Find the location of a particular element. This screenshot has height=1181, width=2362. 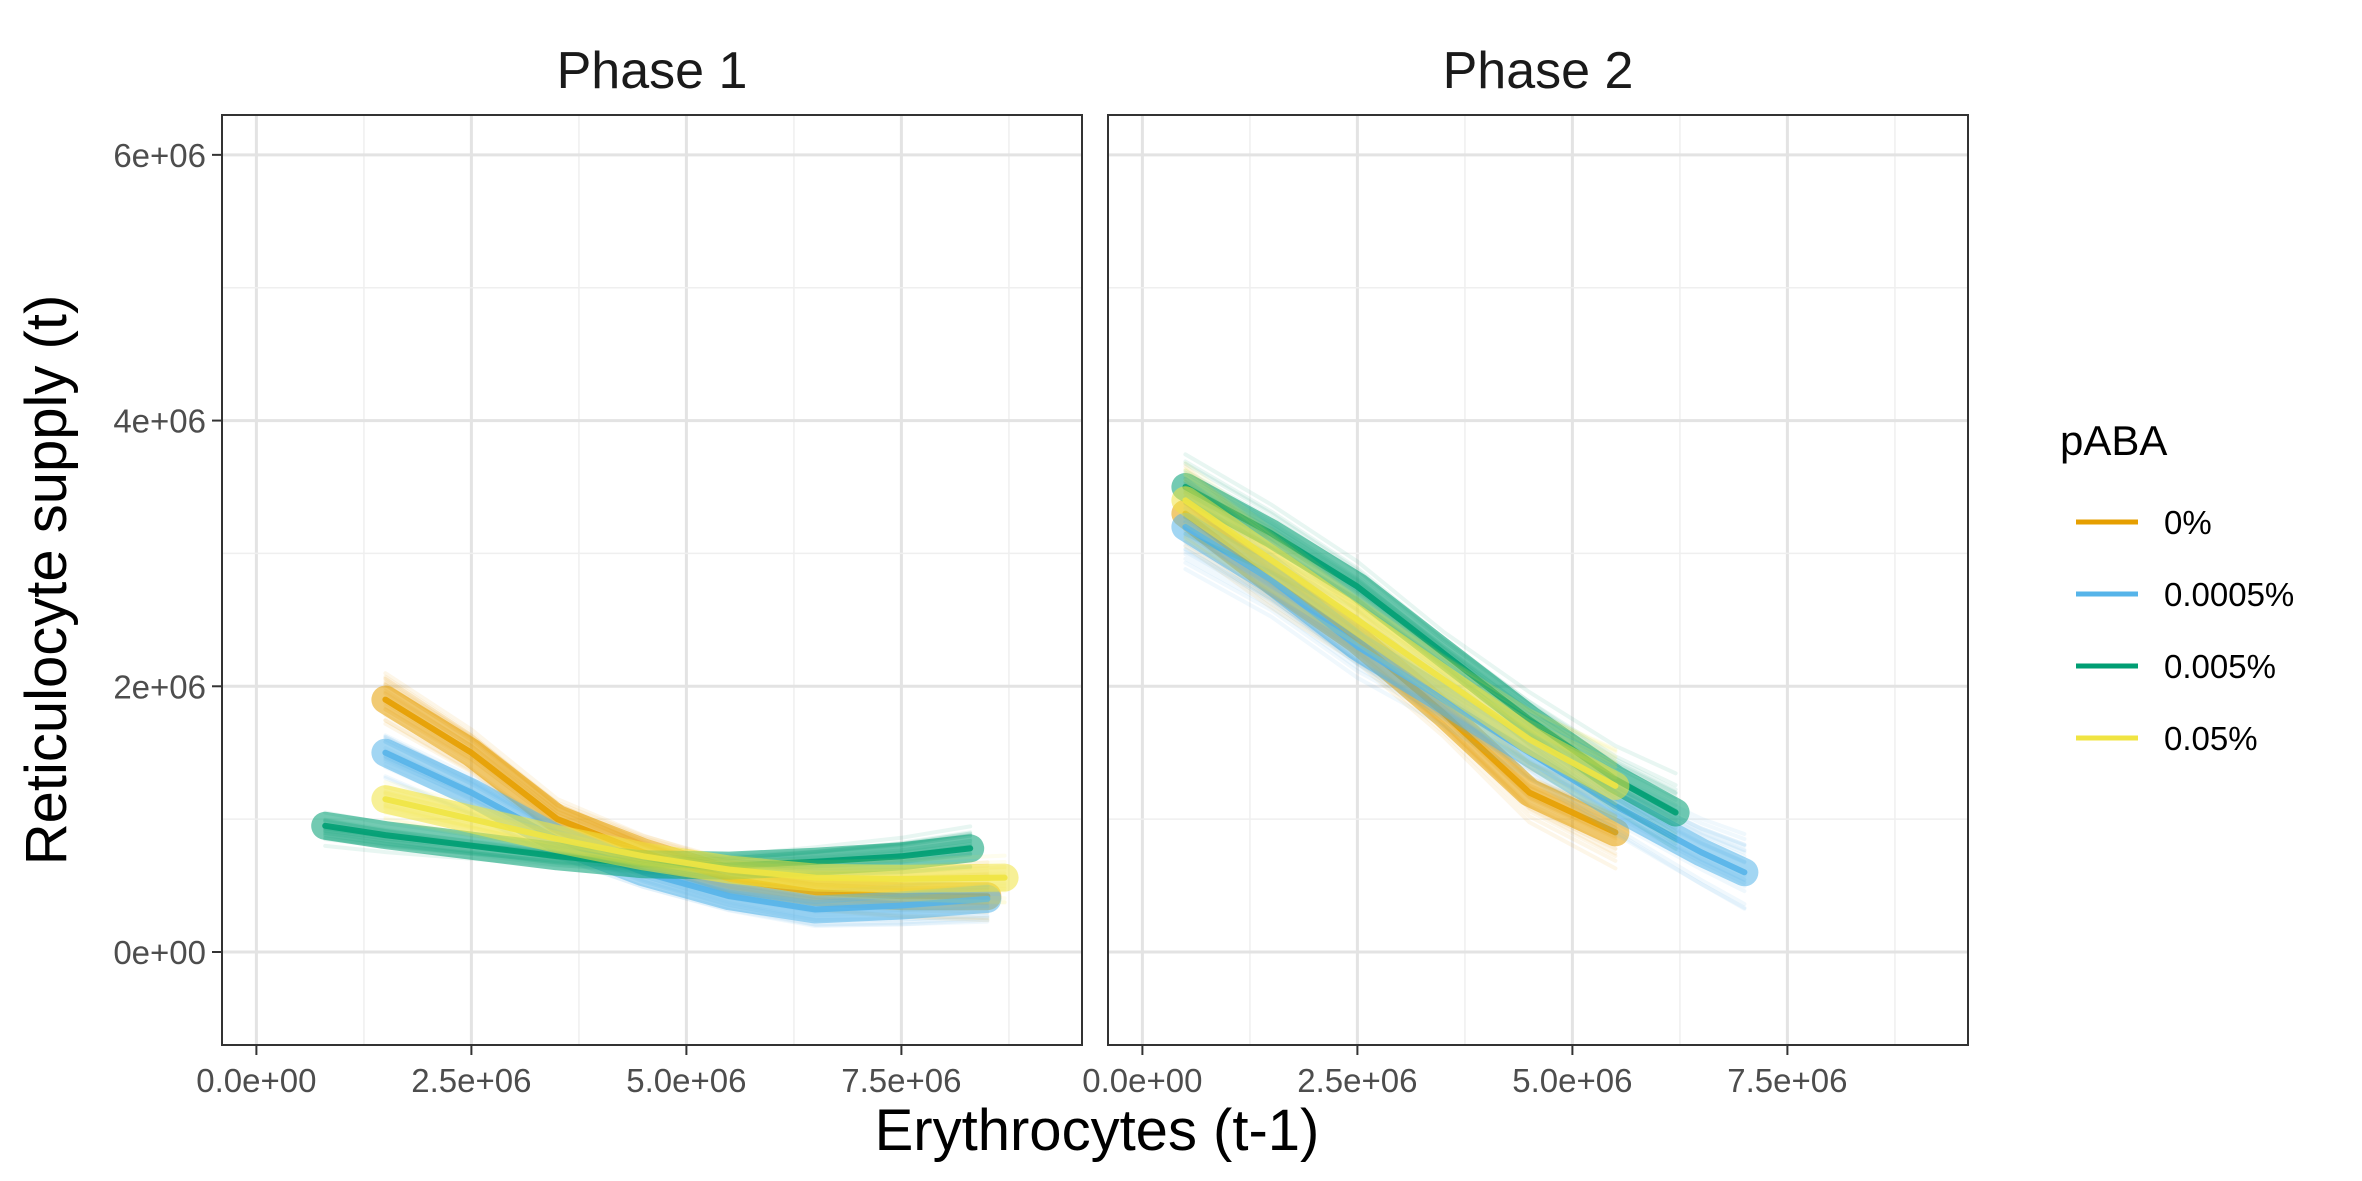

legend-item: 0.005% is located at coordinates (2176, 666).